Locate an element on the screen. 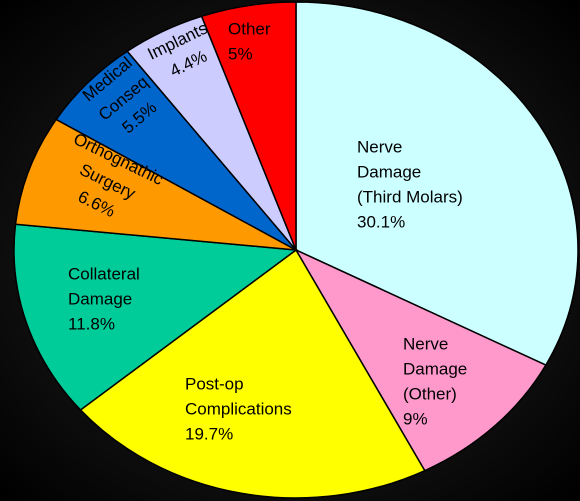  category-label: (Other) is located at coordinates (430, 393).